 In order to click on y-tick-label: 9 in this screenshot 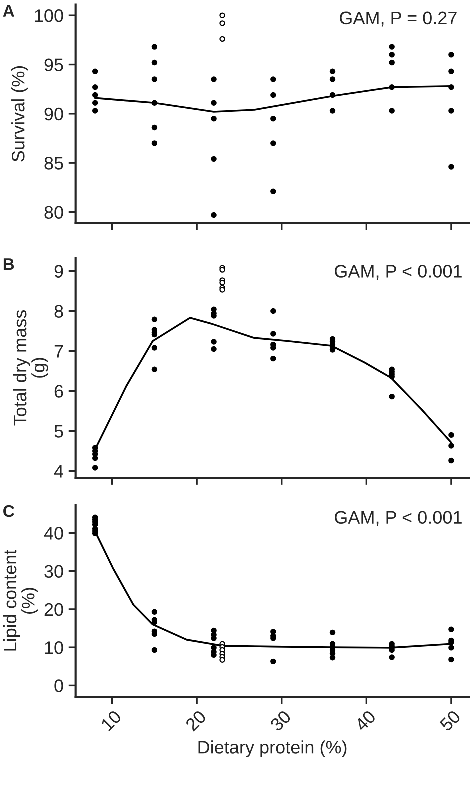, I will do `click(59, 271)`.